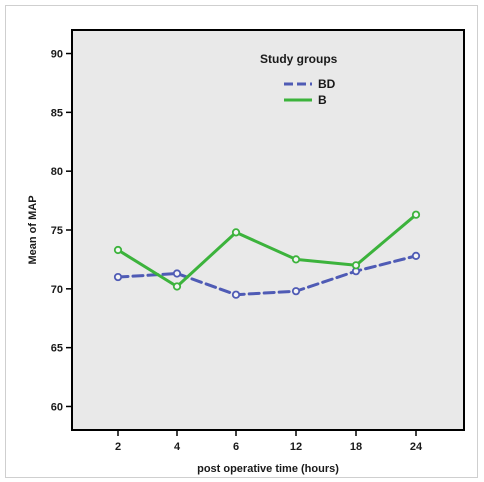 The width and height of the screenshot is (484, 482). Describe the element at coordinates (310, 92) in the screenshot. I see `legend-items: BD B` at that location.